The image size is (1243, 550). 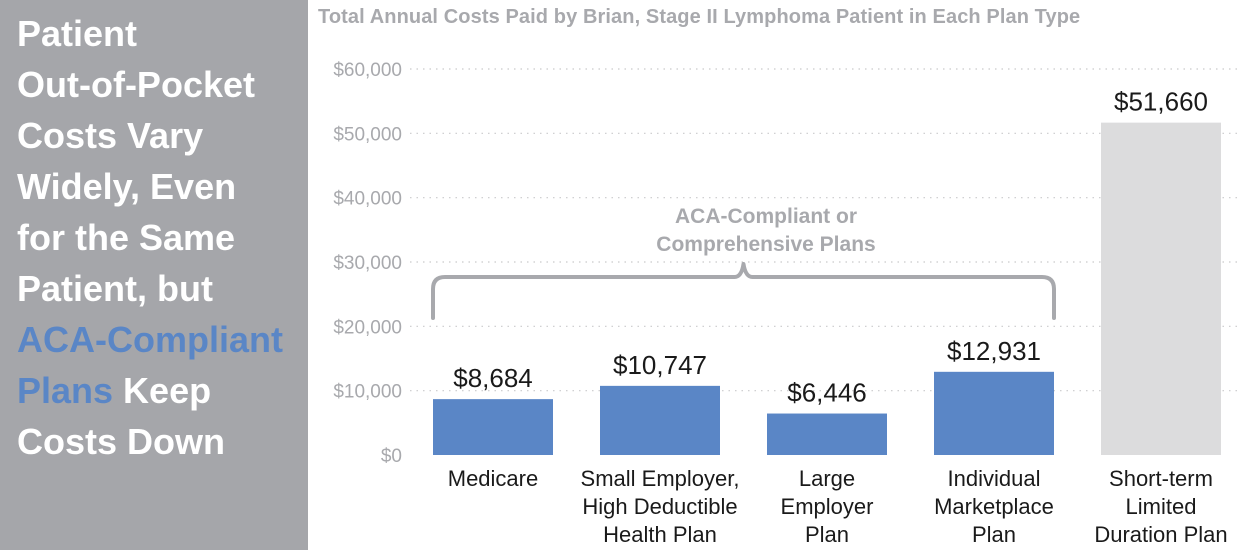 What do you see at coordinates (994, 506) in the screenshot?
I see `x-tick-label: Marketplace` at bounding box center [994, 506].